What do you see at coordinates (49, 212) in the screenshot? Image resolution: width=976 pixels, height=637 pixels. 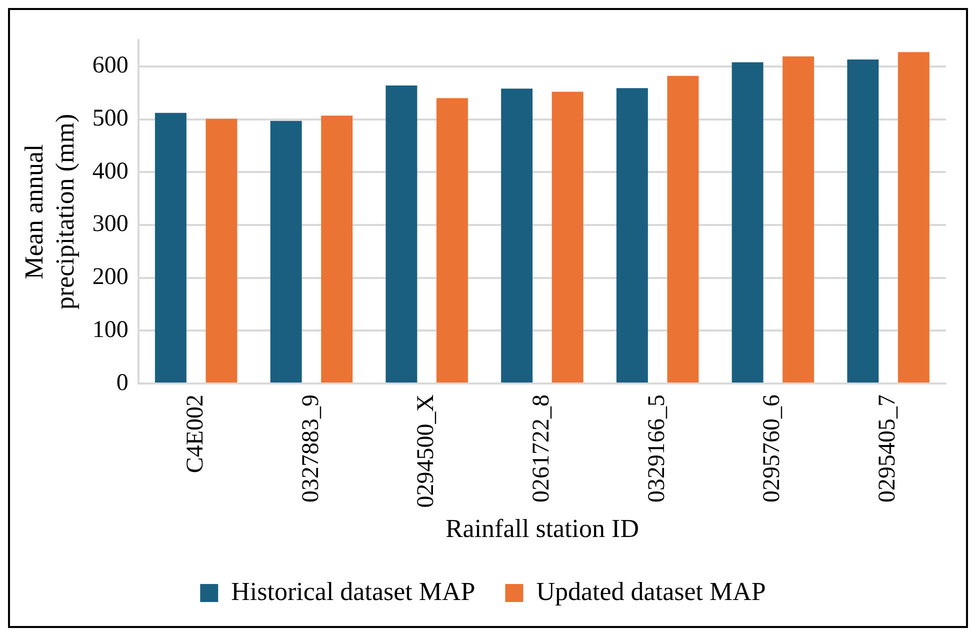 I see `y-axis-title: Mean annual precipitation (mm)` at bounding box center [49, 212].